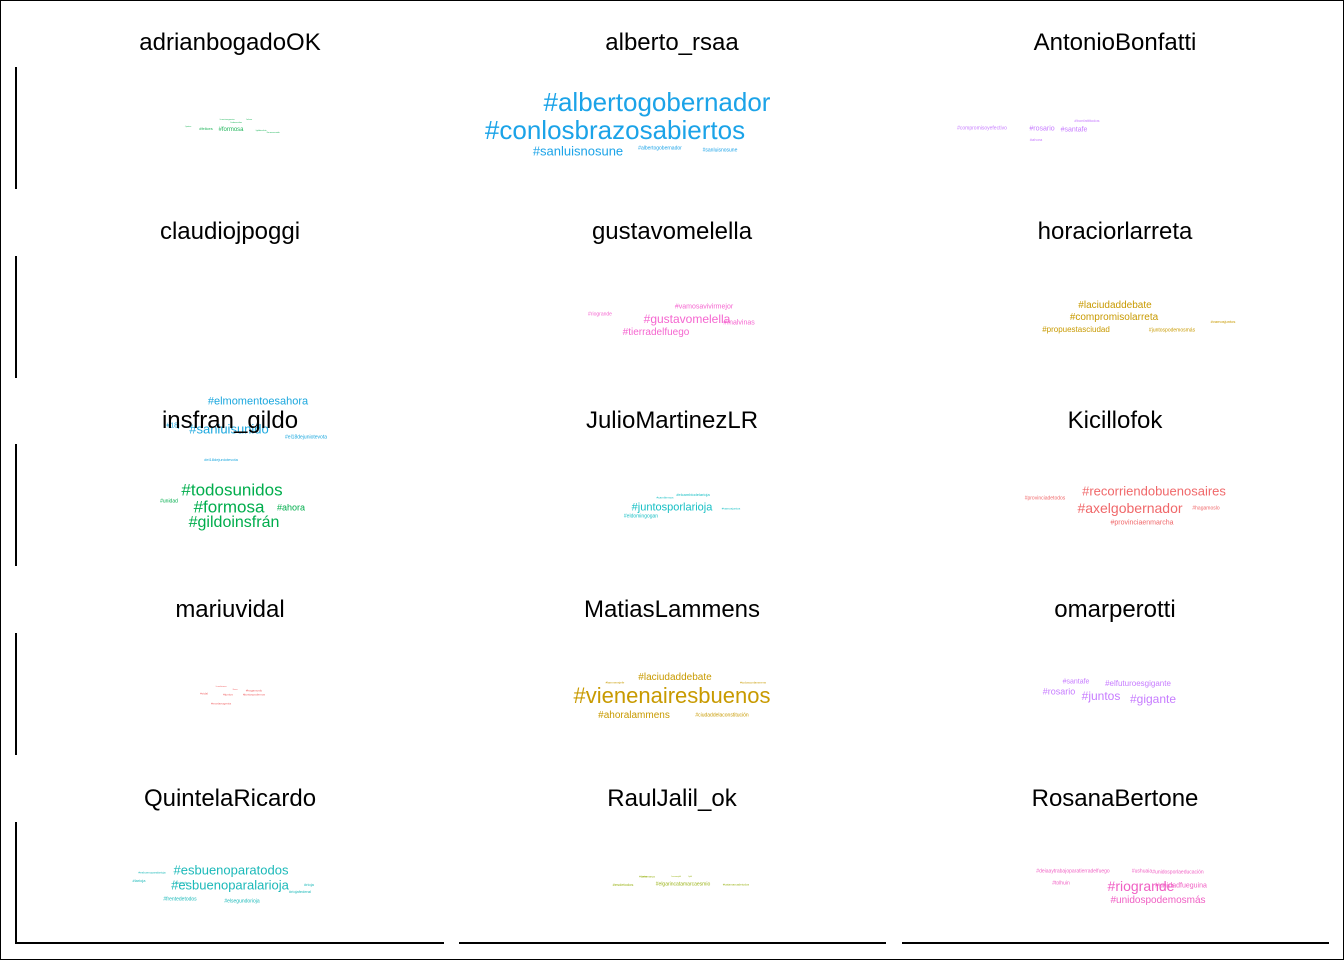 The width and height of the screenshot is (1344, 960). What do you see at coordinates (1076, 329) in the screenshot?
I see `cloud-word: #propuestasciudad` at bounding box center [1076, 329].